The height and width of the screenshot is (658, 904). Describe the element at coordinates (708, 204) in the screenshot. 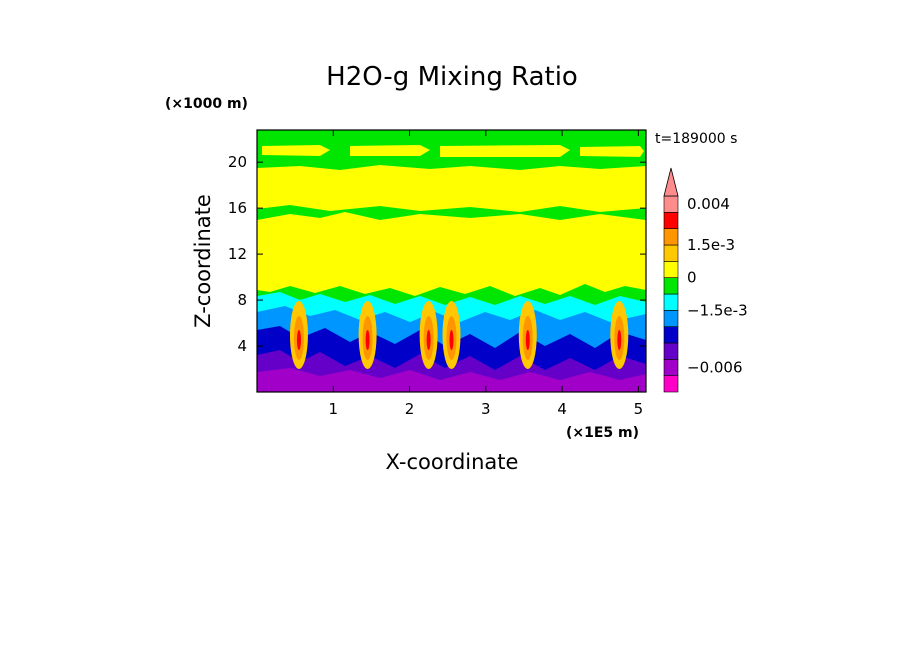

I see `colorbar-label-0: 0.004` at that location.